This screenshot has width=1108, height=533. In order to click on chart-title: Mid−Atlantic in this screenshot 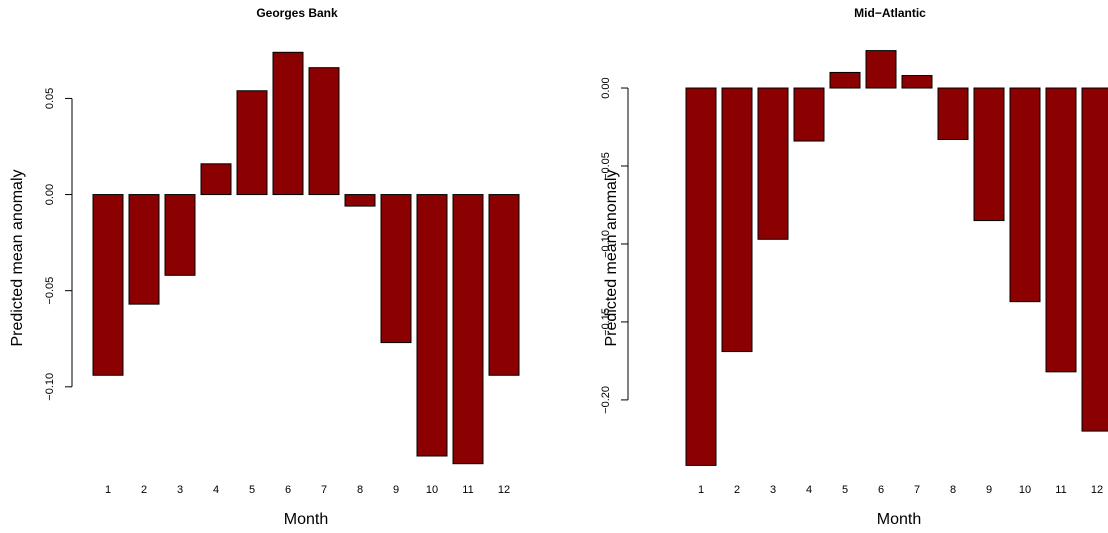, I will do `click(890, 13)`.